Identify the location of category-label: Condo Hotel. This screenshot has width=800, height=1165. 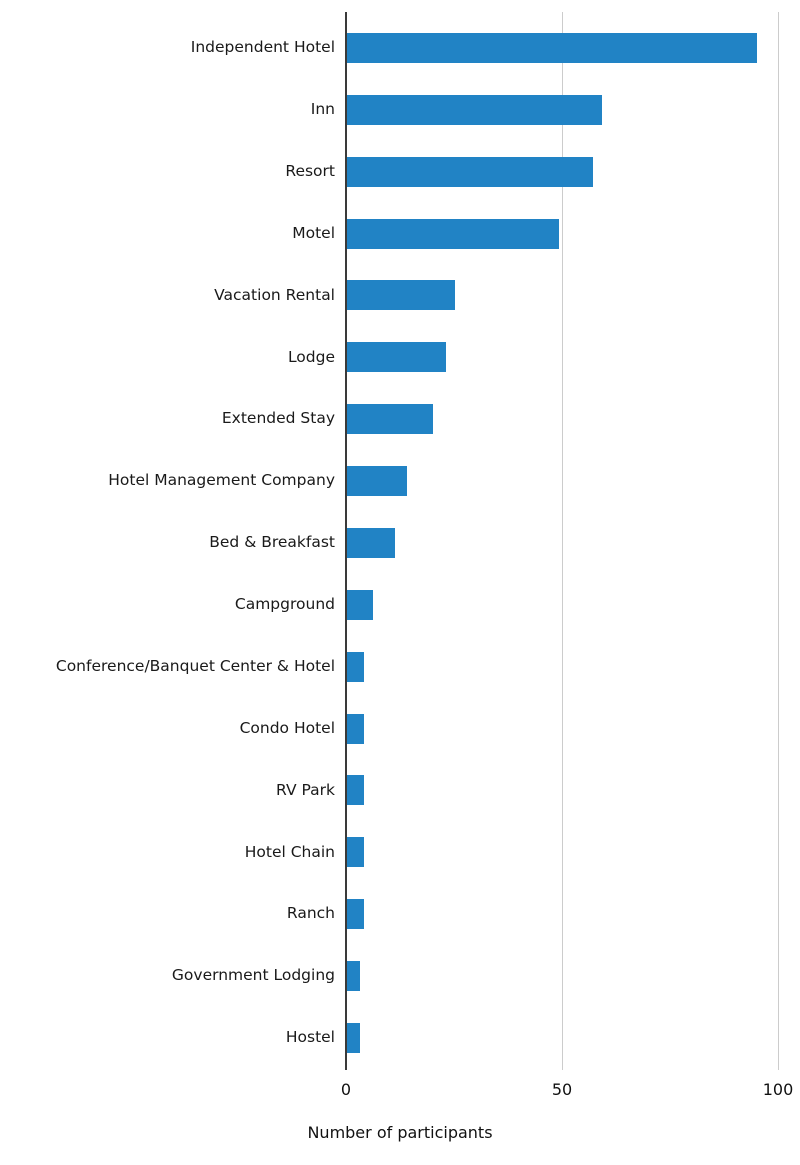
(287, 727).